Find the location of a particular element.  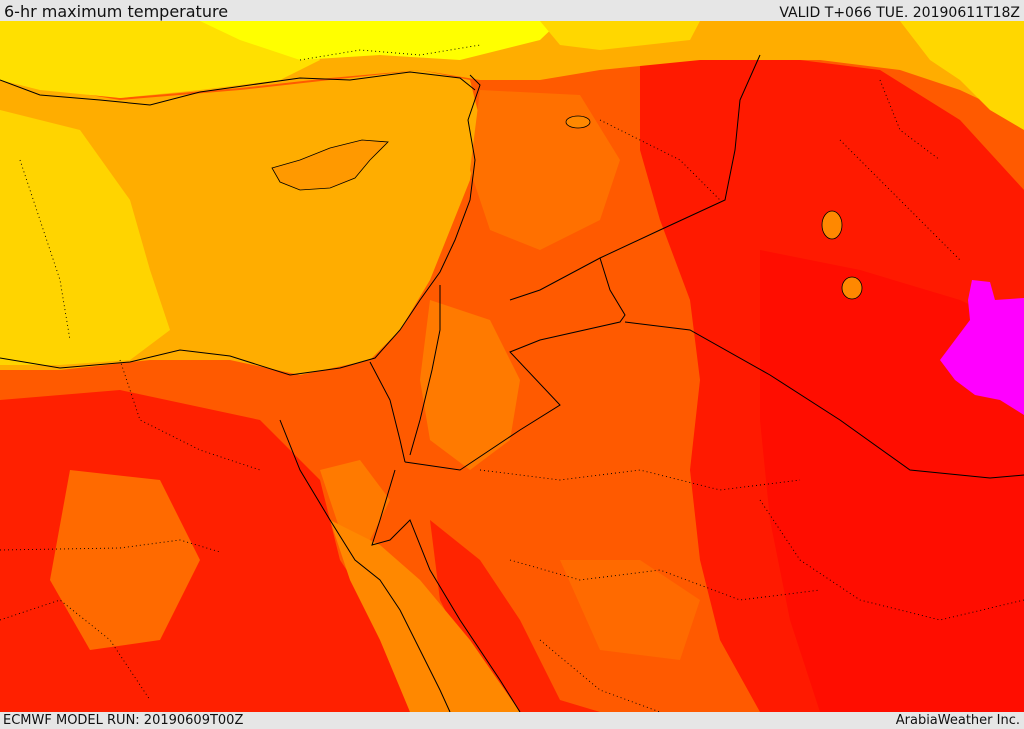

temp-band-yellow-north is located at coordinates (380, 40).